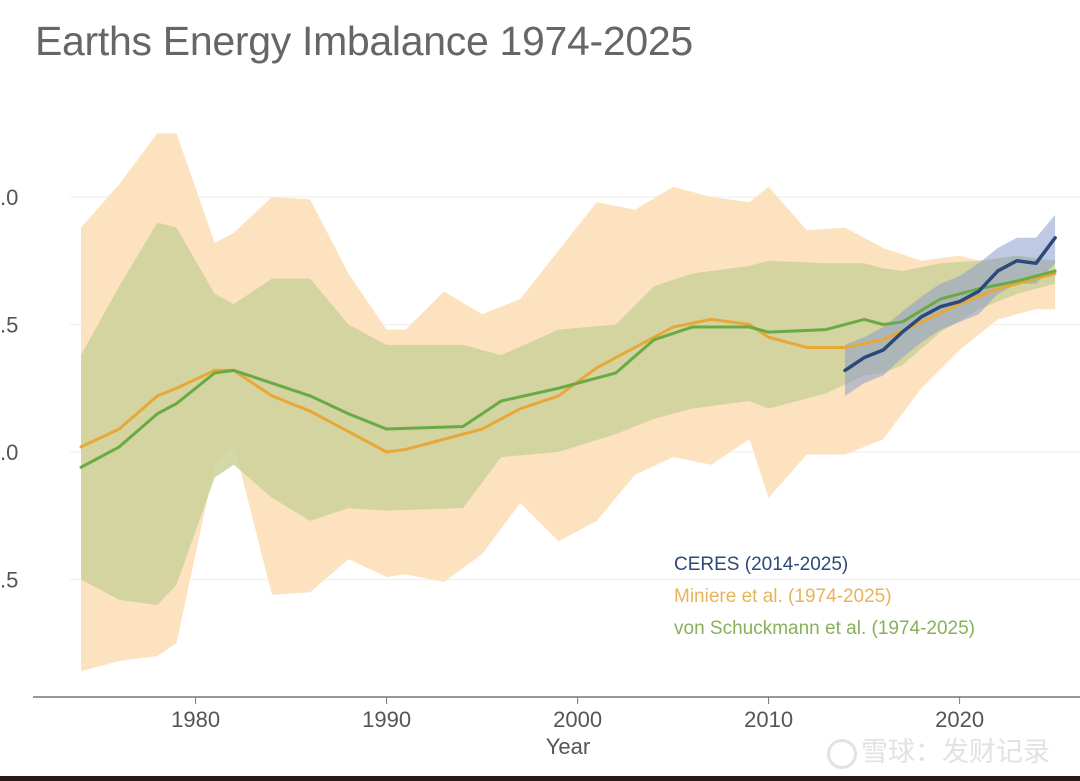 This screenshot has height=781, width=1080. I want to click on x-tick-label: 2010, so click(768, 719).